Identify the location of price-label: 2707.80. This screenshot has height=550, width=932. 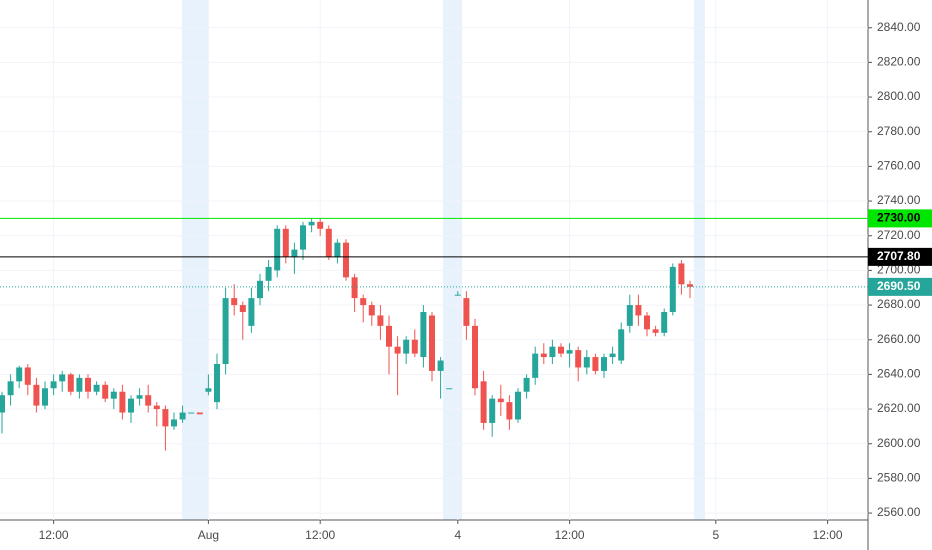
(899, 256).